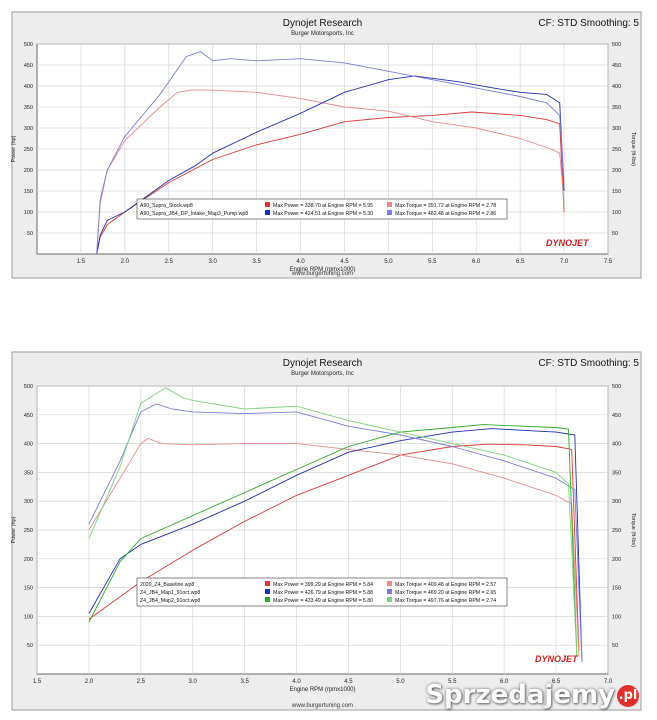 Image resolution: width=657 pixels, height=720 pixels. I want to click on y-tick-label-left: 400, so click(28, 87).